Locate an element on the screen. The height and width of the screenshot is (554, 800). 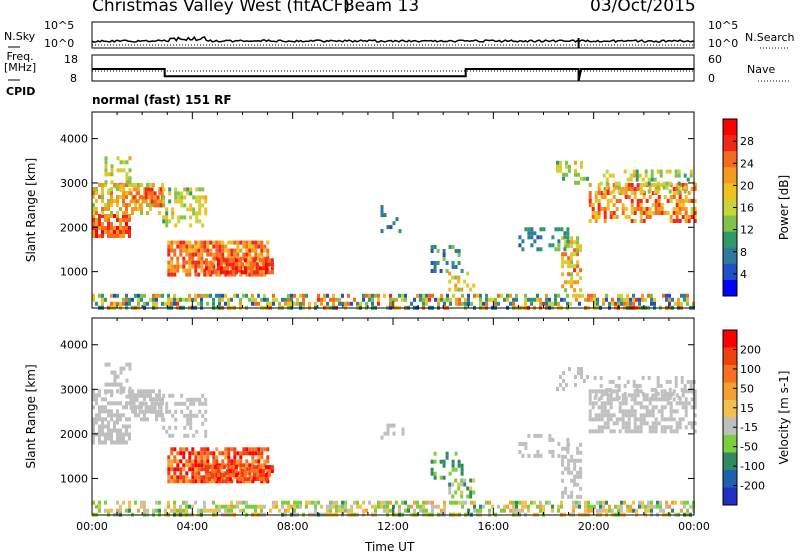
panel-0-ytick-label-0: 4000 is located at coordinates (74, 139).